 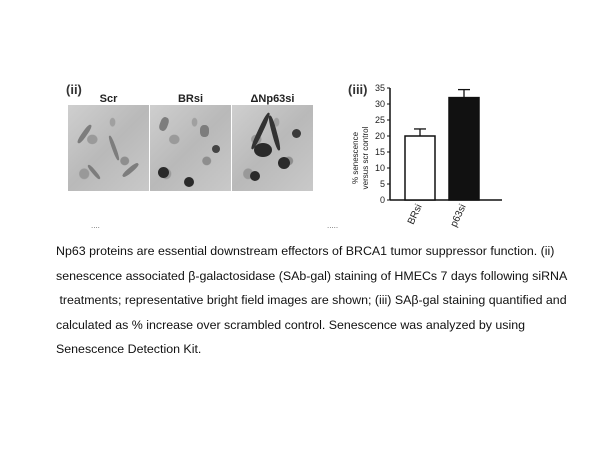 I want to click on image-label-np63si: ΔNp63si, so click(x=272, y=99).